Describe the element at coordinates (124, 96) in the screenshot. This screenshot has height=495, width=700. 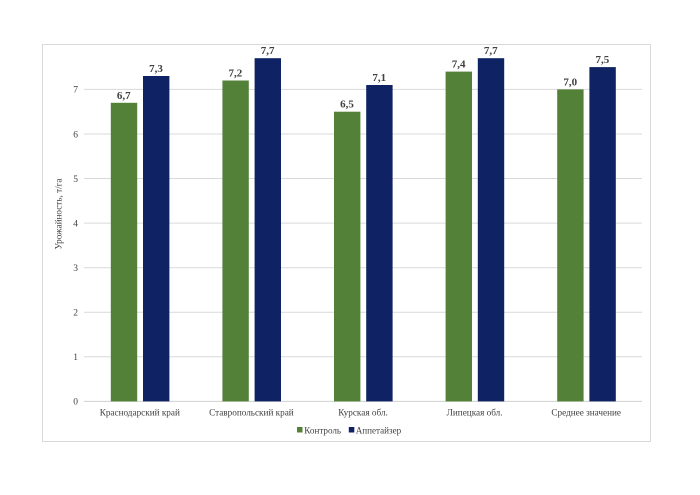
I see `svg-text: 6,7` at that location.